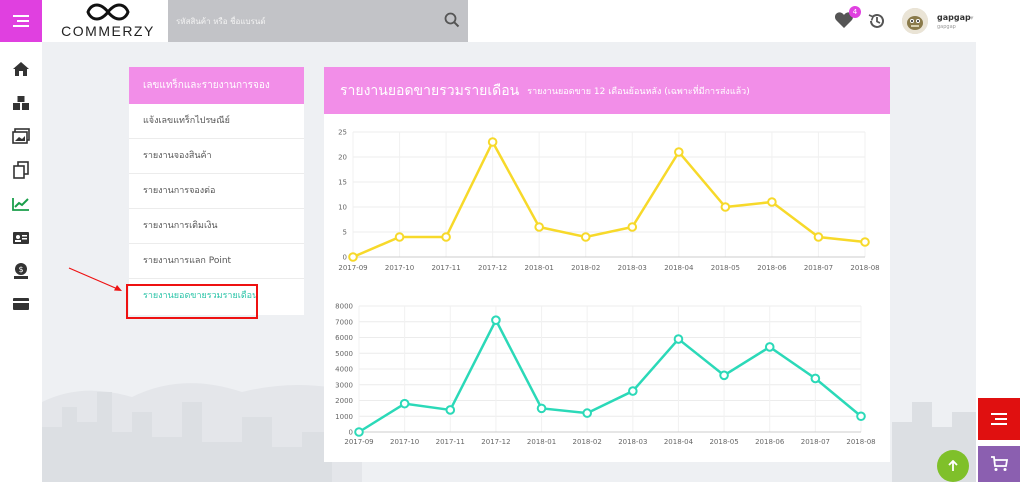 Image resolution: width=1024 pixels, height=482 pixels. Describe the element at coordinates (915, 21) in the screenshot. I see `avatar` at that location.